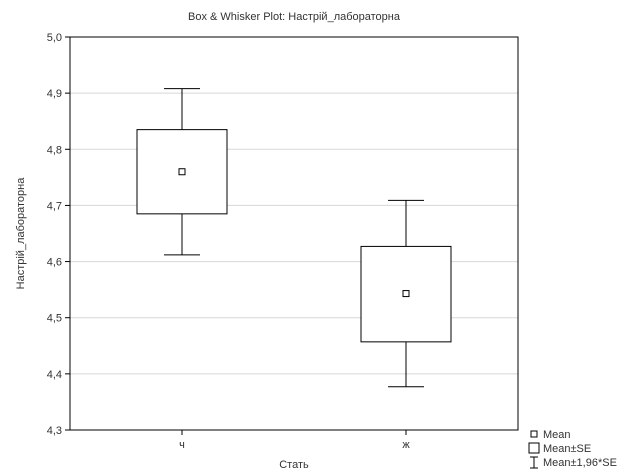 This screenshot has height=476, width=641. What do you see at coordinates (557, 435) in the screenshot?
I see `legend-mean-label: Mean` at bounding box center [557, 435].